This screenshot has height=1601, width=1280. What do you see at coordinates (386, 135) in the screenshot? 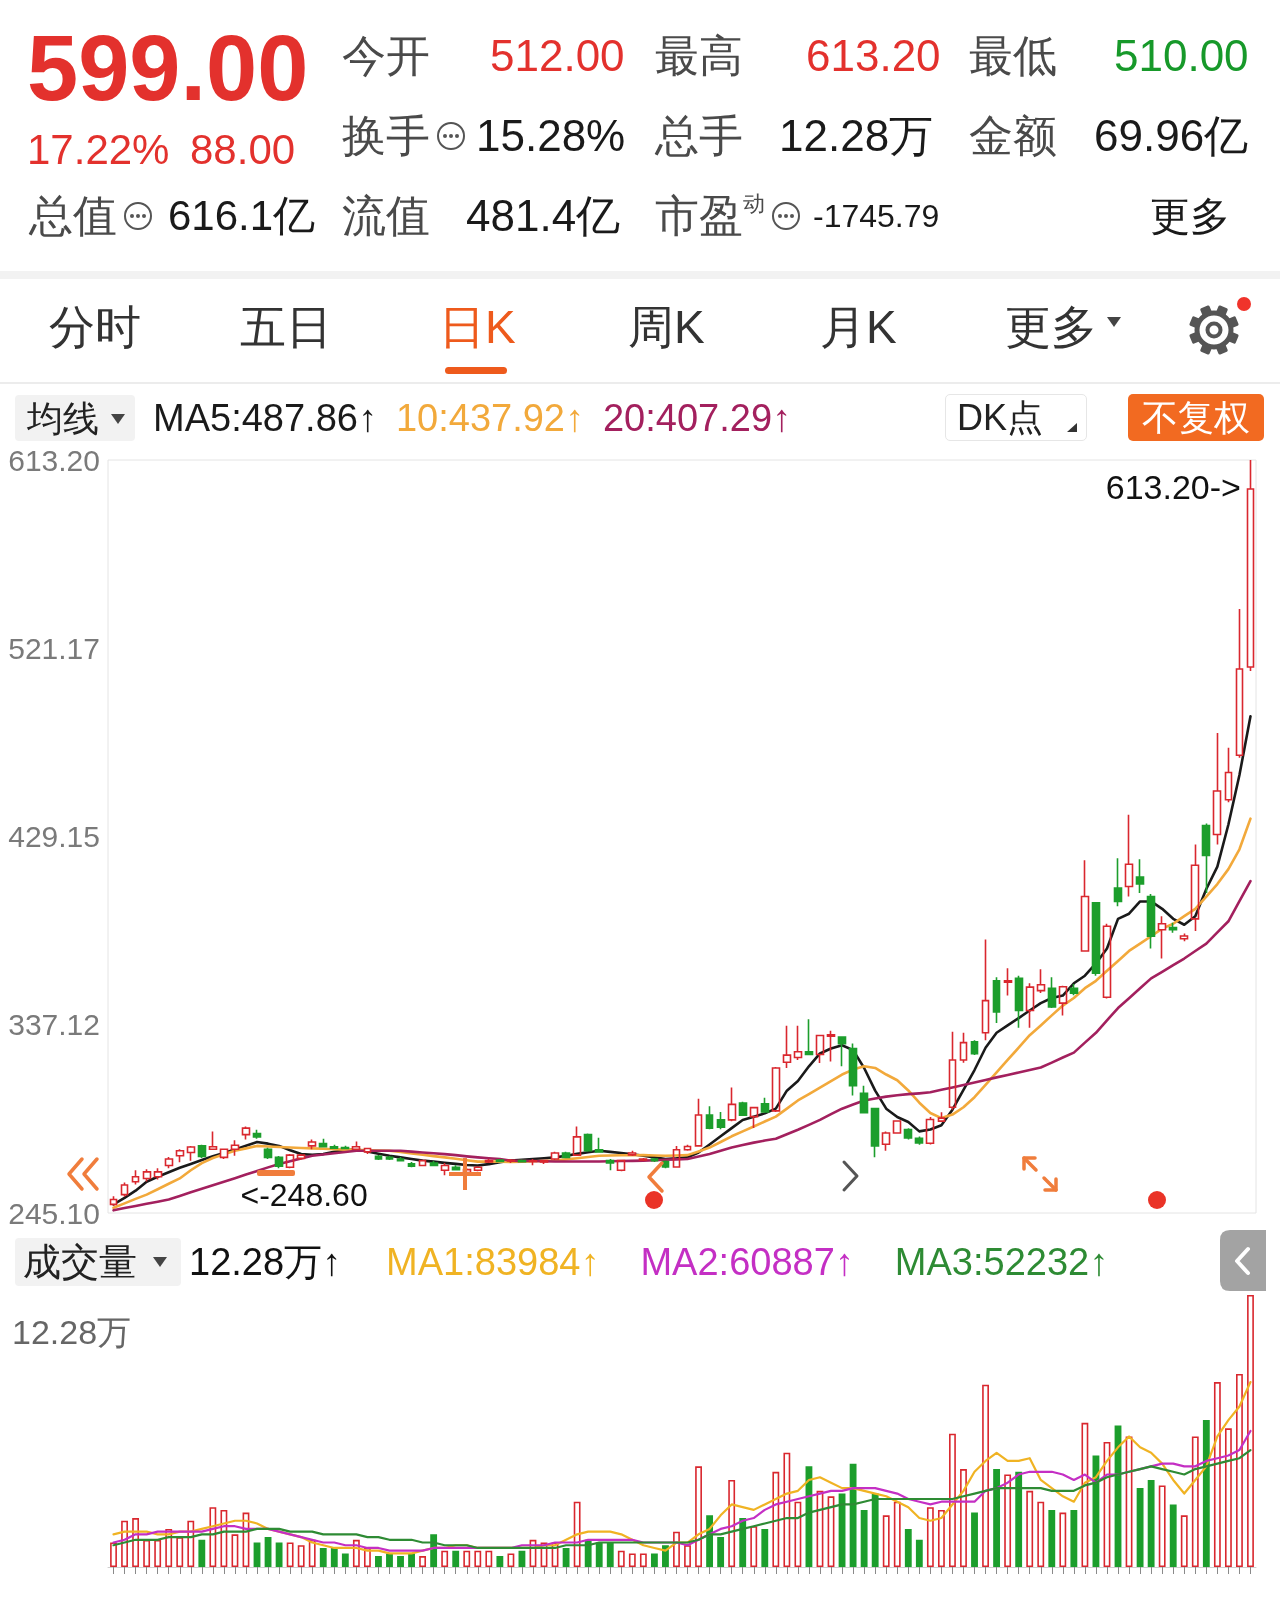
I see `text: 换手` at bounding box center [386, 135].